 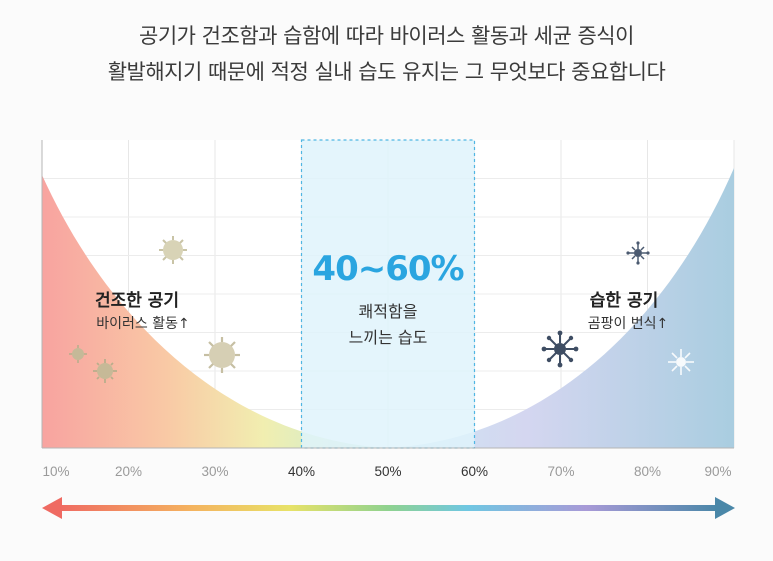 What do you see at coordinates (128, 471) in the screenshot?
I see `x-tick-label: 20%` at bounding box center [128, 471].